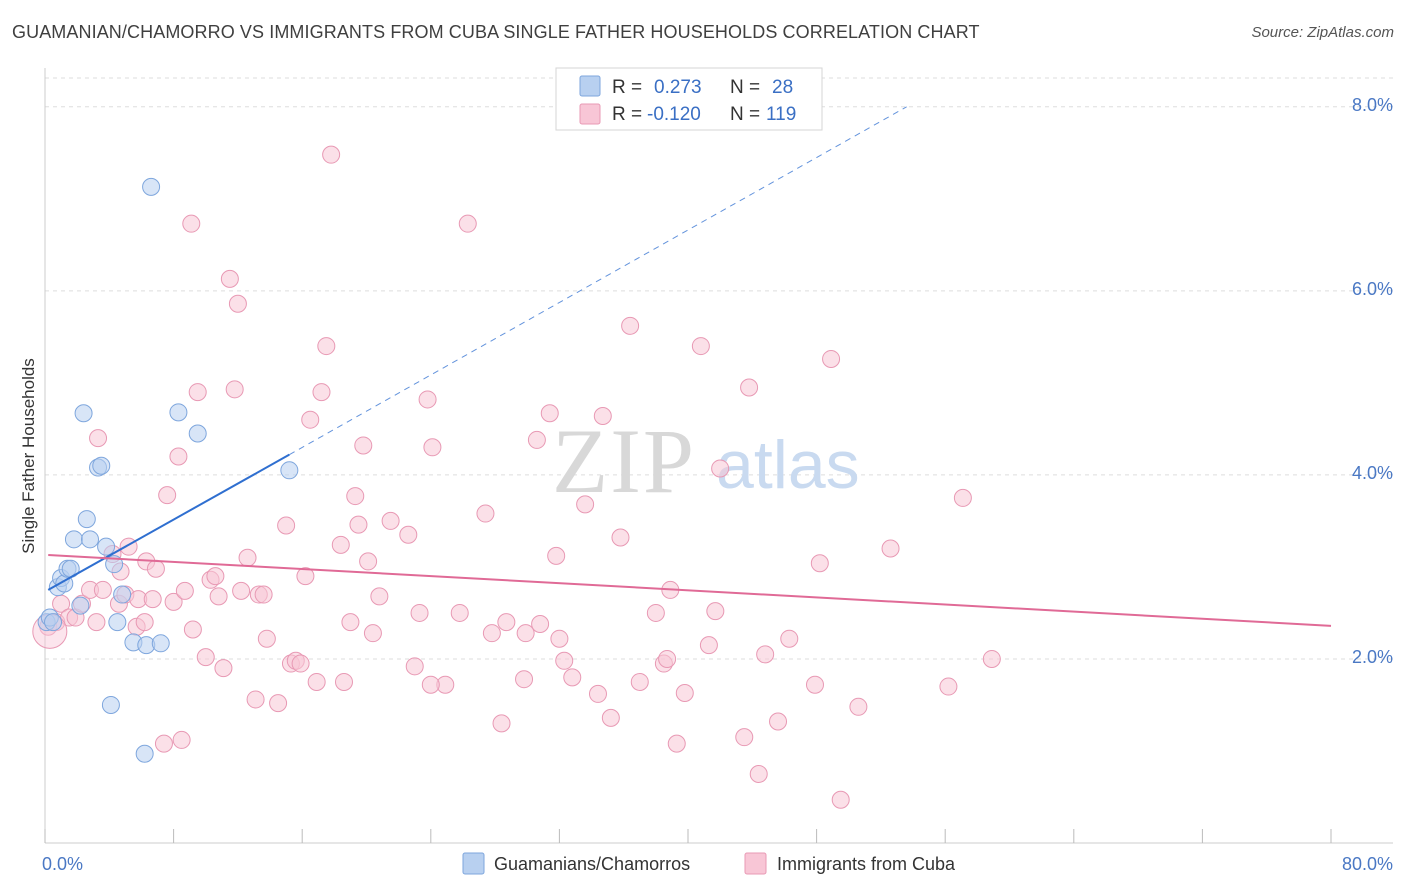 The image size is (1406, 892). What do you see at coordinates (745, 114) in the screenshot?
I see `stats-legend-n-label-pink: N =` at bounding box center [745, 114].